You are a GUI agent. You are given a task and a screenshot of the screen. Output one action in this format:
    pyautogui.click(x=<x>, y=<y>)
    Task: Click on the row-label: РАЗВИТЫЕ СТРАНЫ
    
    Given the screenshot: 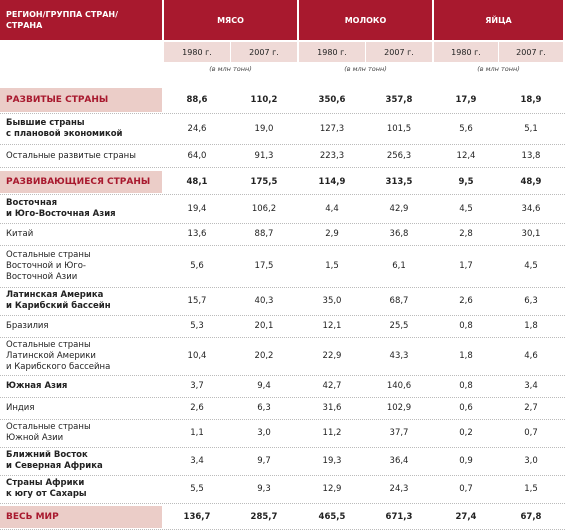 What is the action you would take?
    pyautogui.click(x=57, y=99)
    